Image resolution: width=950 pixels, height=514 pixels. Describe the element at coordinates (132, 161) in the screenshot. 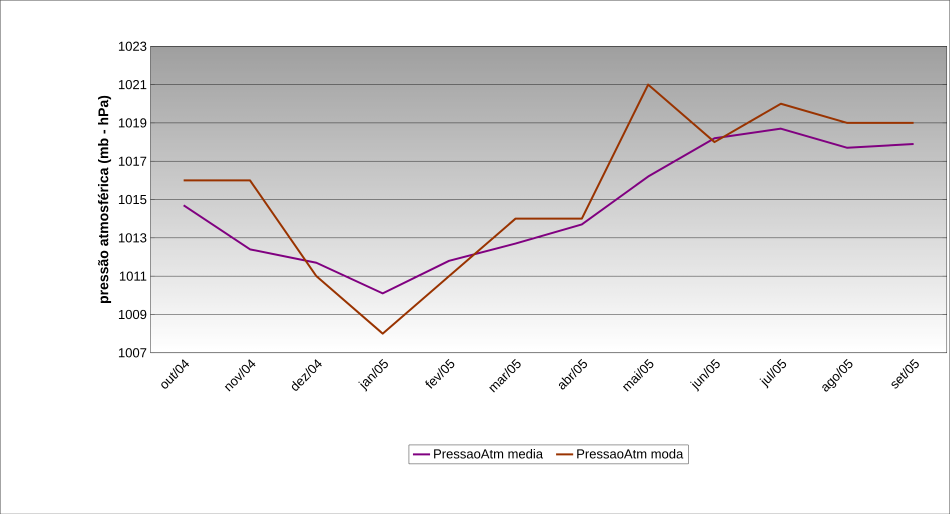

I see `y-tick-label: 1017` at that location.